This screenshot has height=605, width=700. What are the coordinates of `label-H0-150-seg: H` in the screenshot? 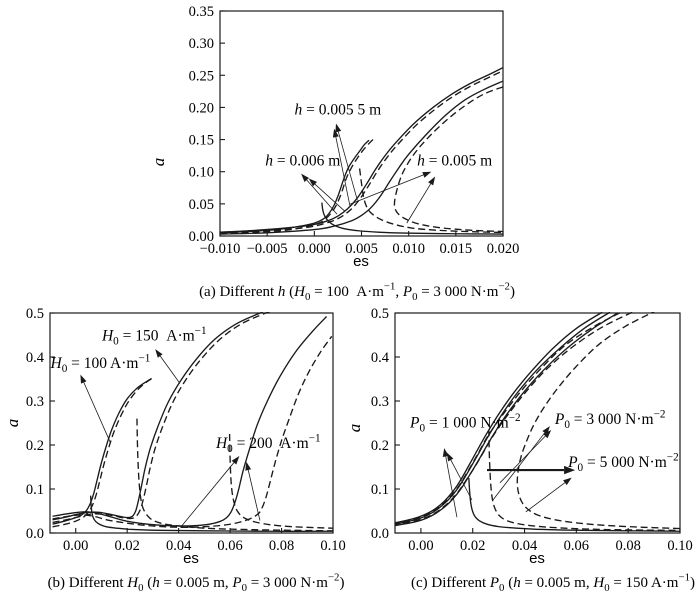 It's located at (107, 335).